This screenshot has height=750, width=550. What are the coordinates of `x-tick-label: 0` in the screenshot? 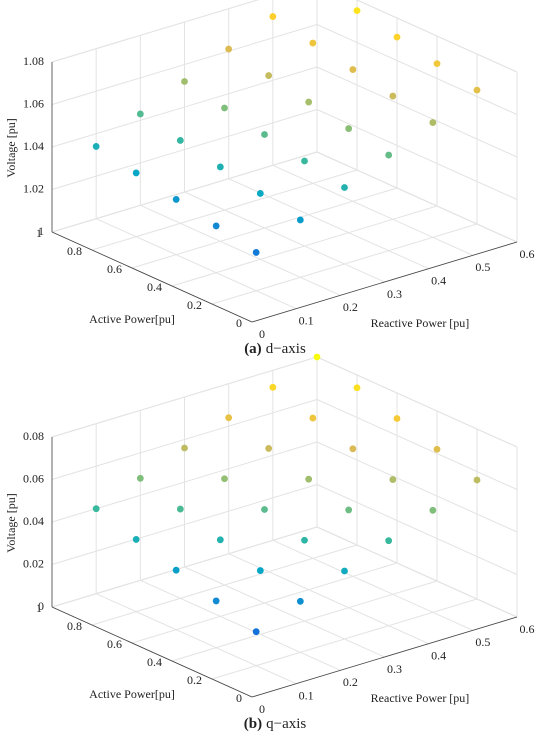 It's located at (239, 698).